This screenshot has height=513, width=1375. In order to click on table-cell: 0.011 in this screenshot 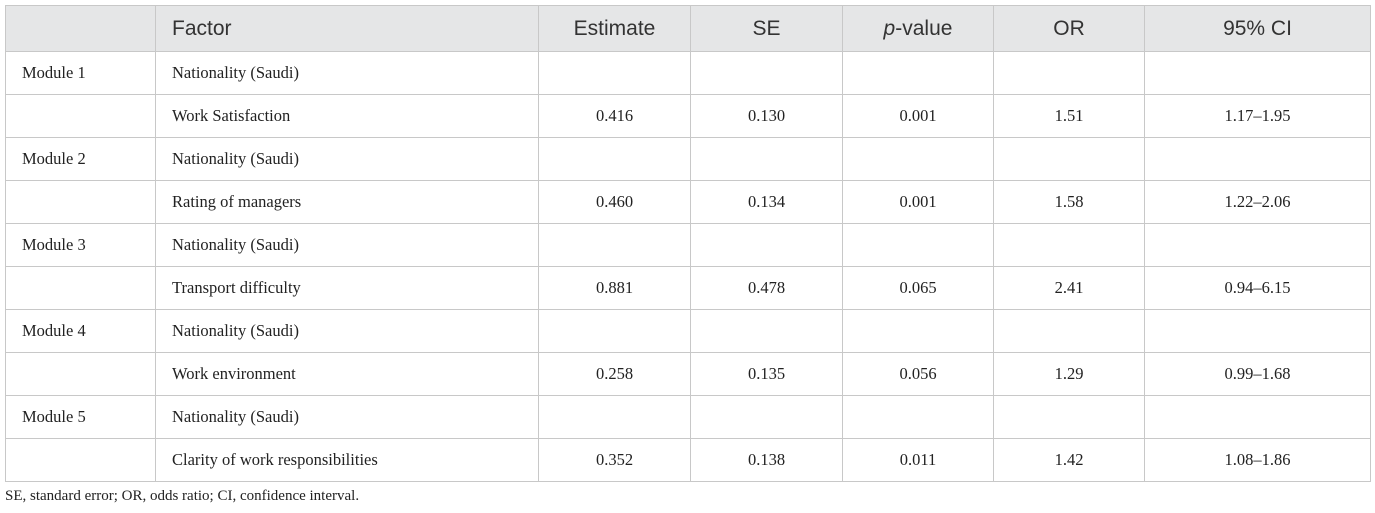, I will do `click(918, 460)`.